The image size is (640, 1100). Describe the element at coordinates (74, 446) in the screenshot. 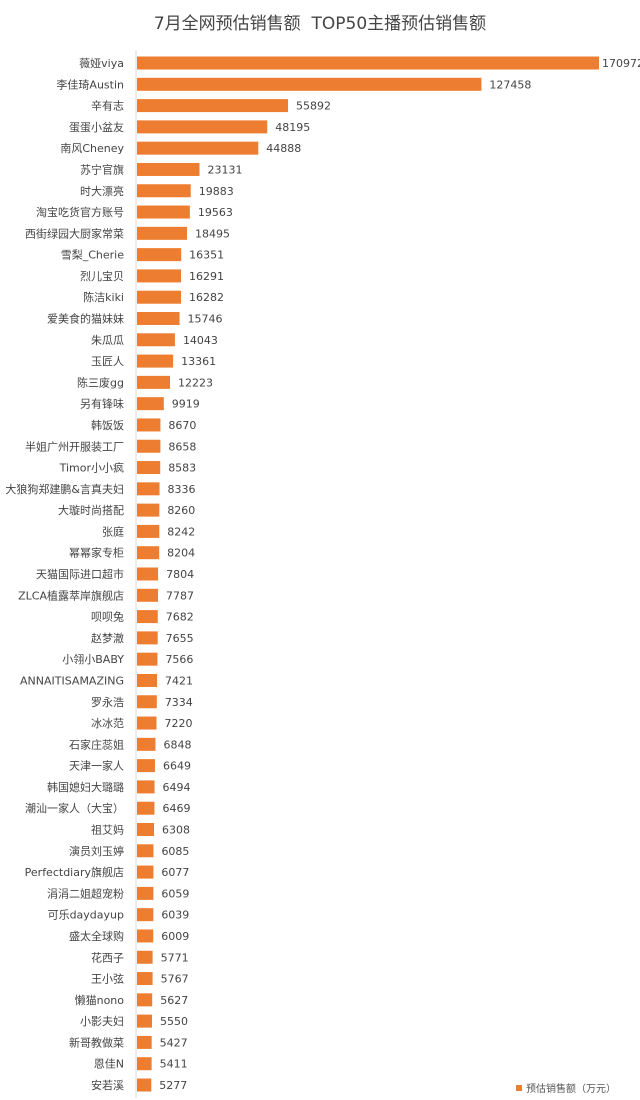

I see `category-label: 半姐广州开服装工厂` at that location.